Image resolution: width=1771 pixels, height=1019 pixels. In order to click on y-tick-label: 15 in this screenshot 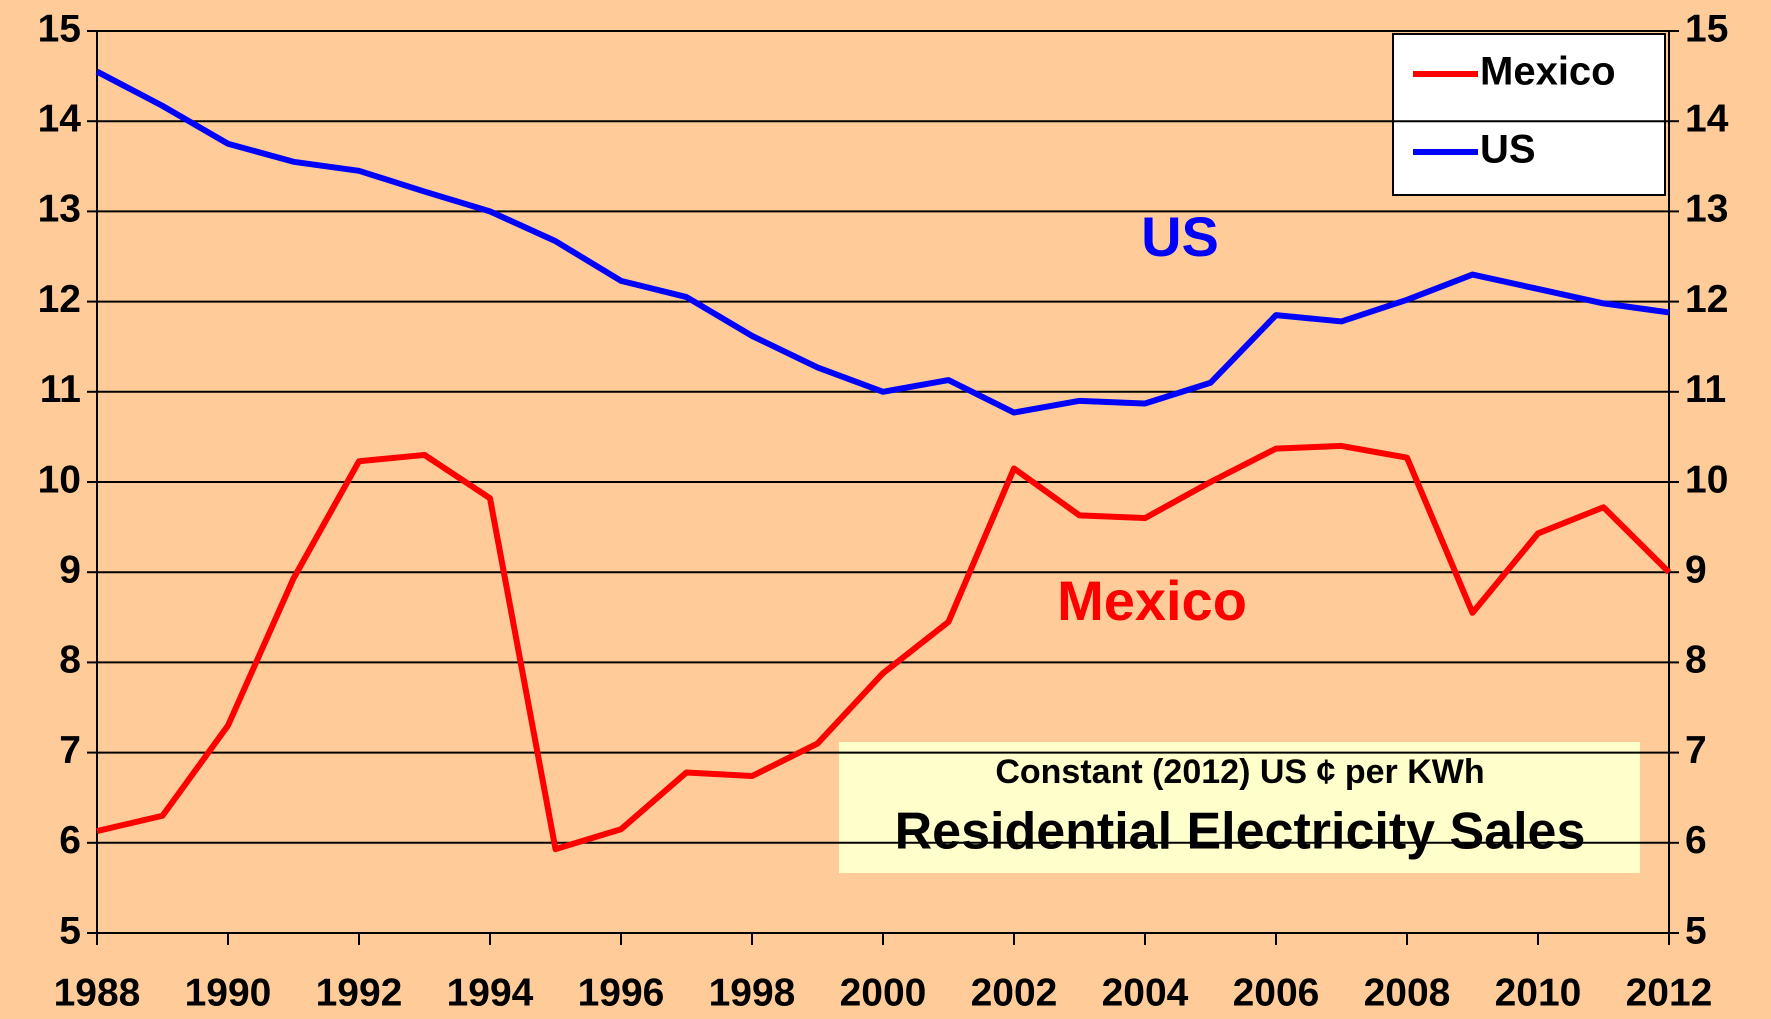, I will do `click(59, 28)`.